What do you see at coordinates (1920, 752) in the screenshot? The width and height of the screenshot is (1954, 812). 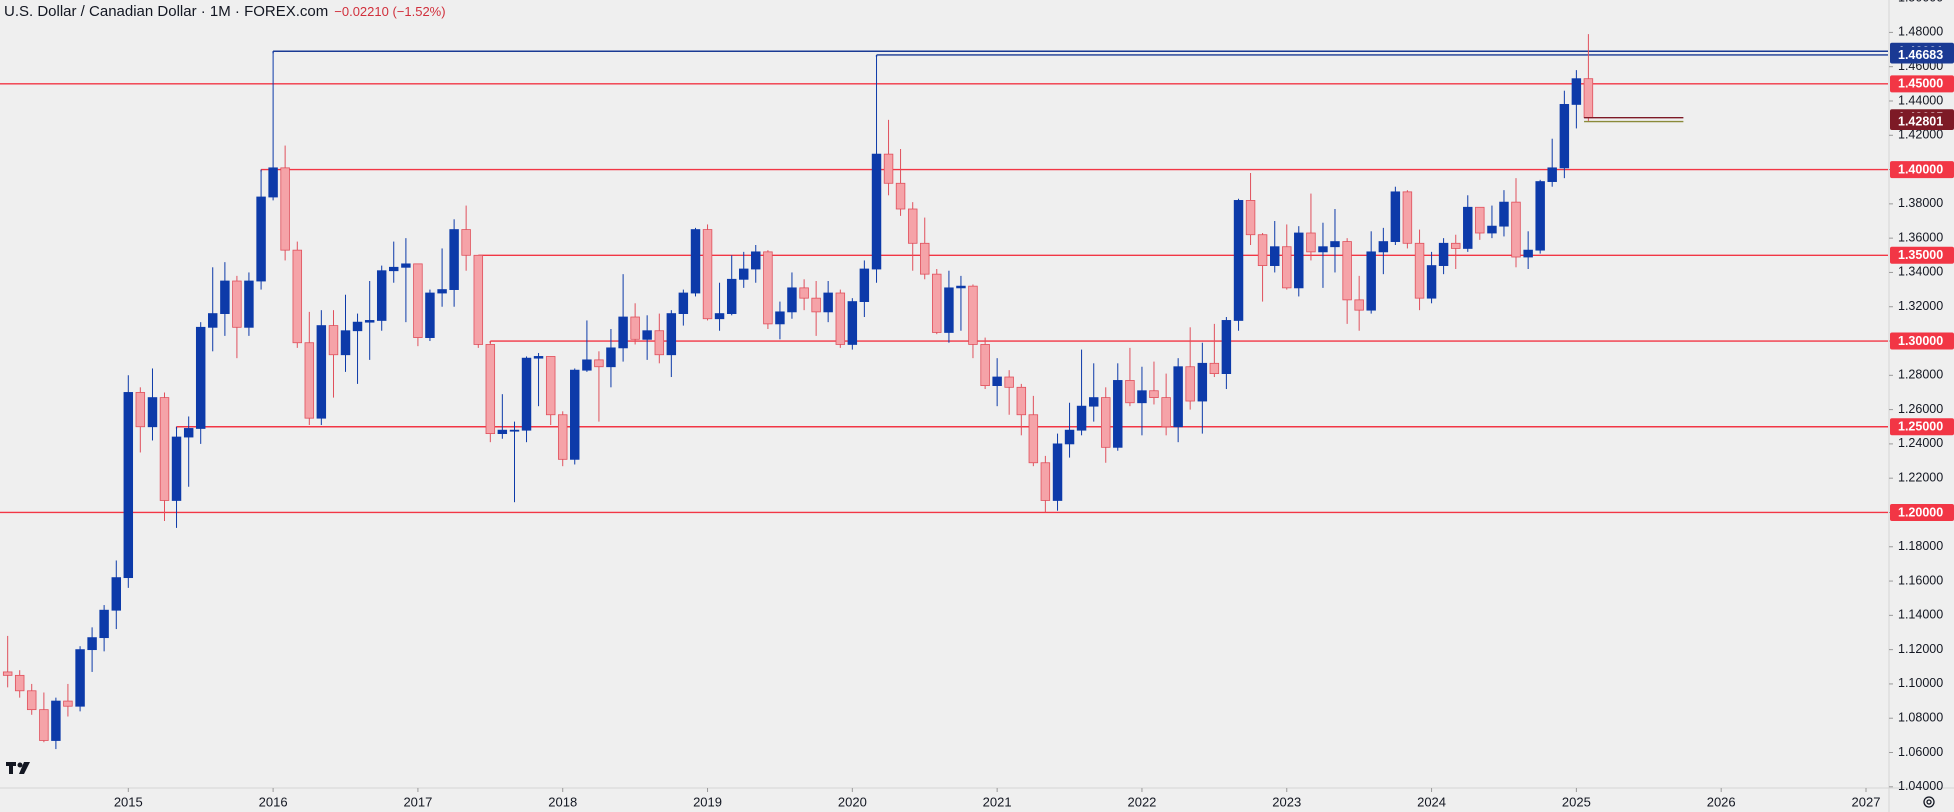 I see `y-tick-label: 1.06000` at bounding box center [1920, 752].